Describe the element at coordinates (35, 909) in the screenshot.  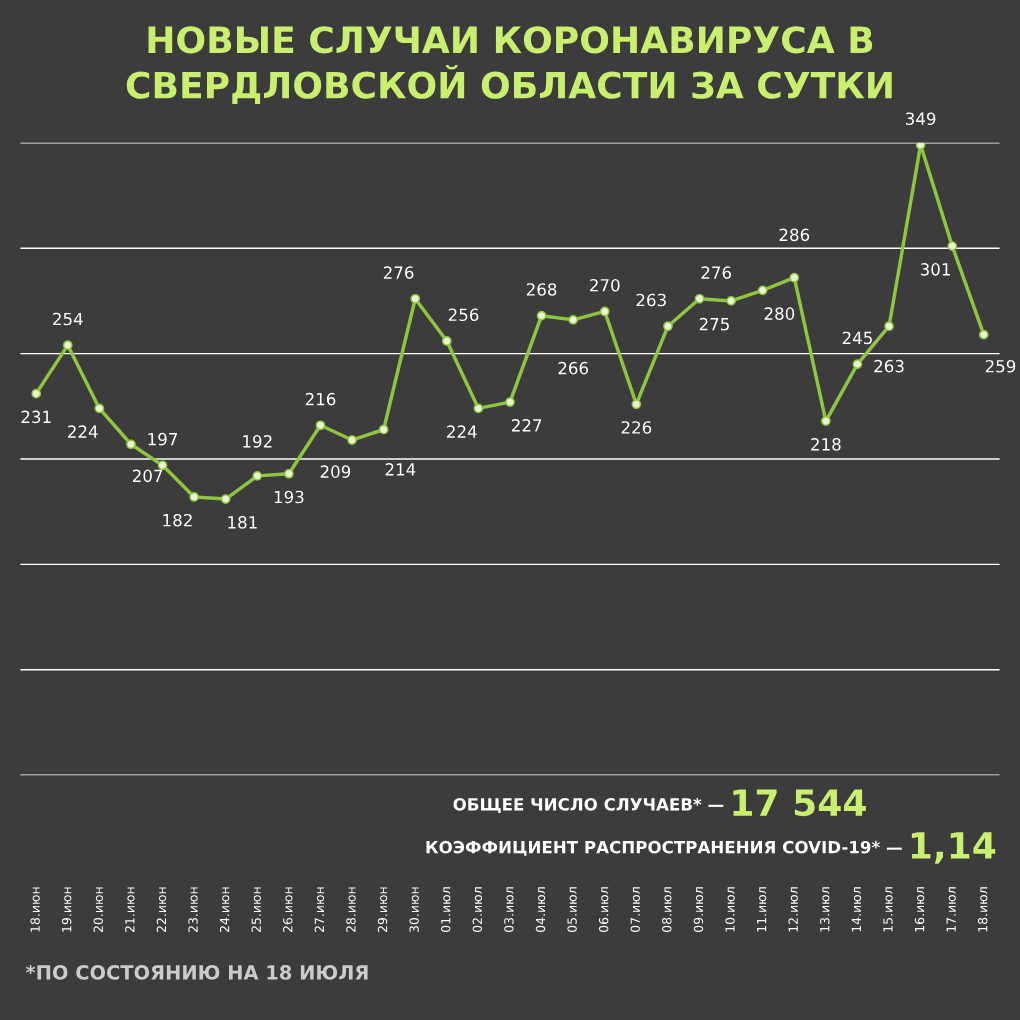
I see `x-tick-label: 18.июн` at that location.